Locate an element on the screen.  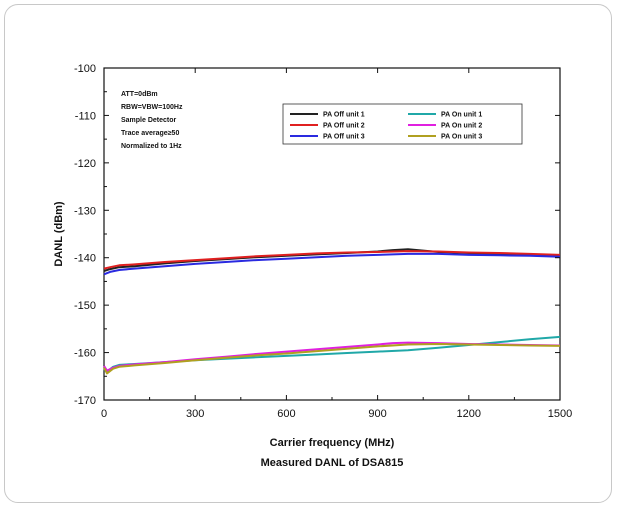
legend-box is located at coordinates (402, 124).